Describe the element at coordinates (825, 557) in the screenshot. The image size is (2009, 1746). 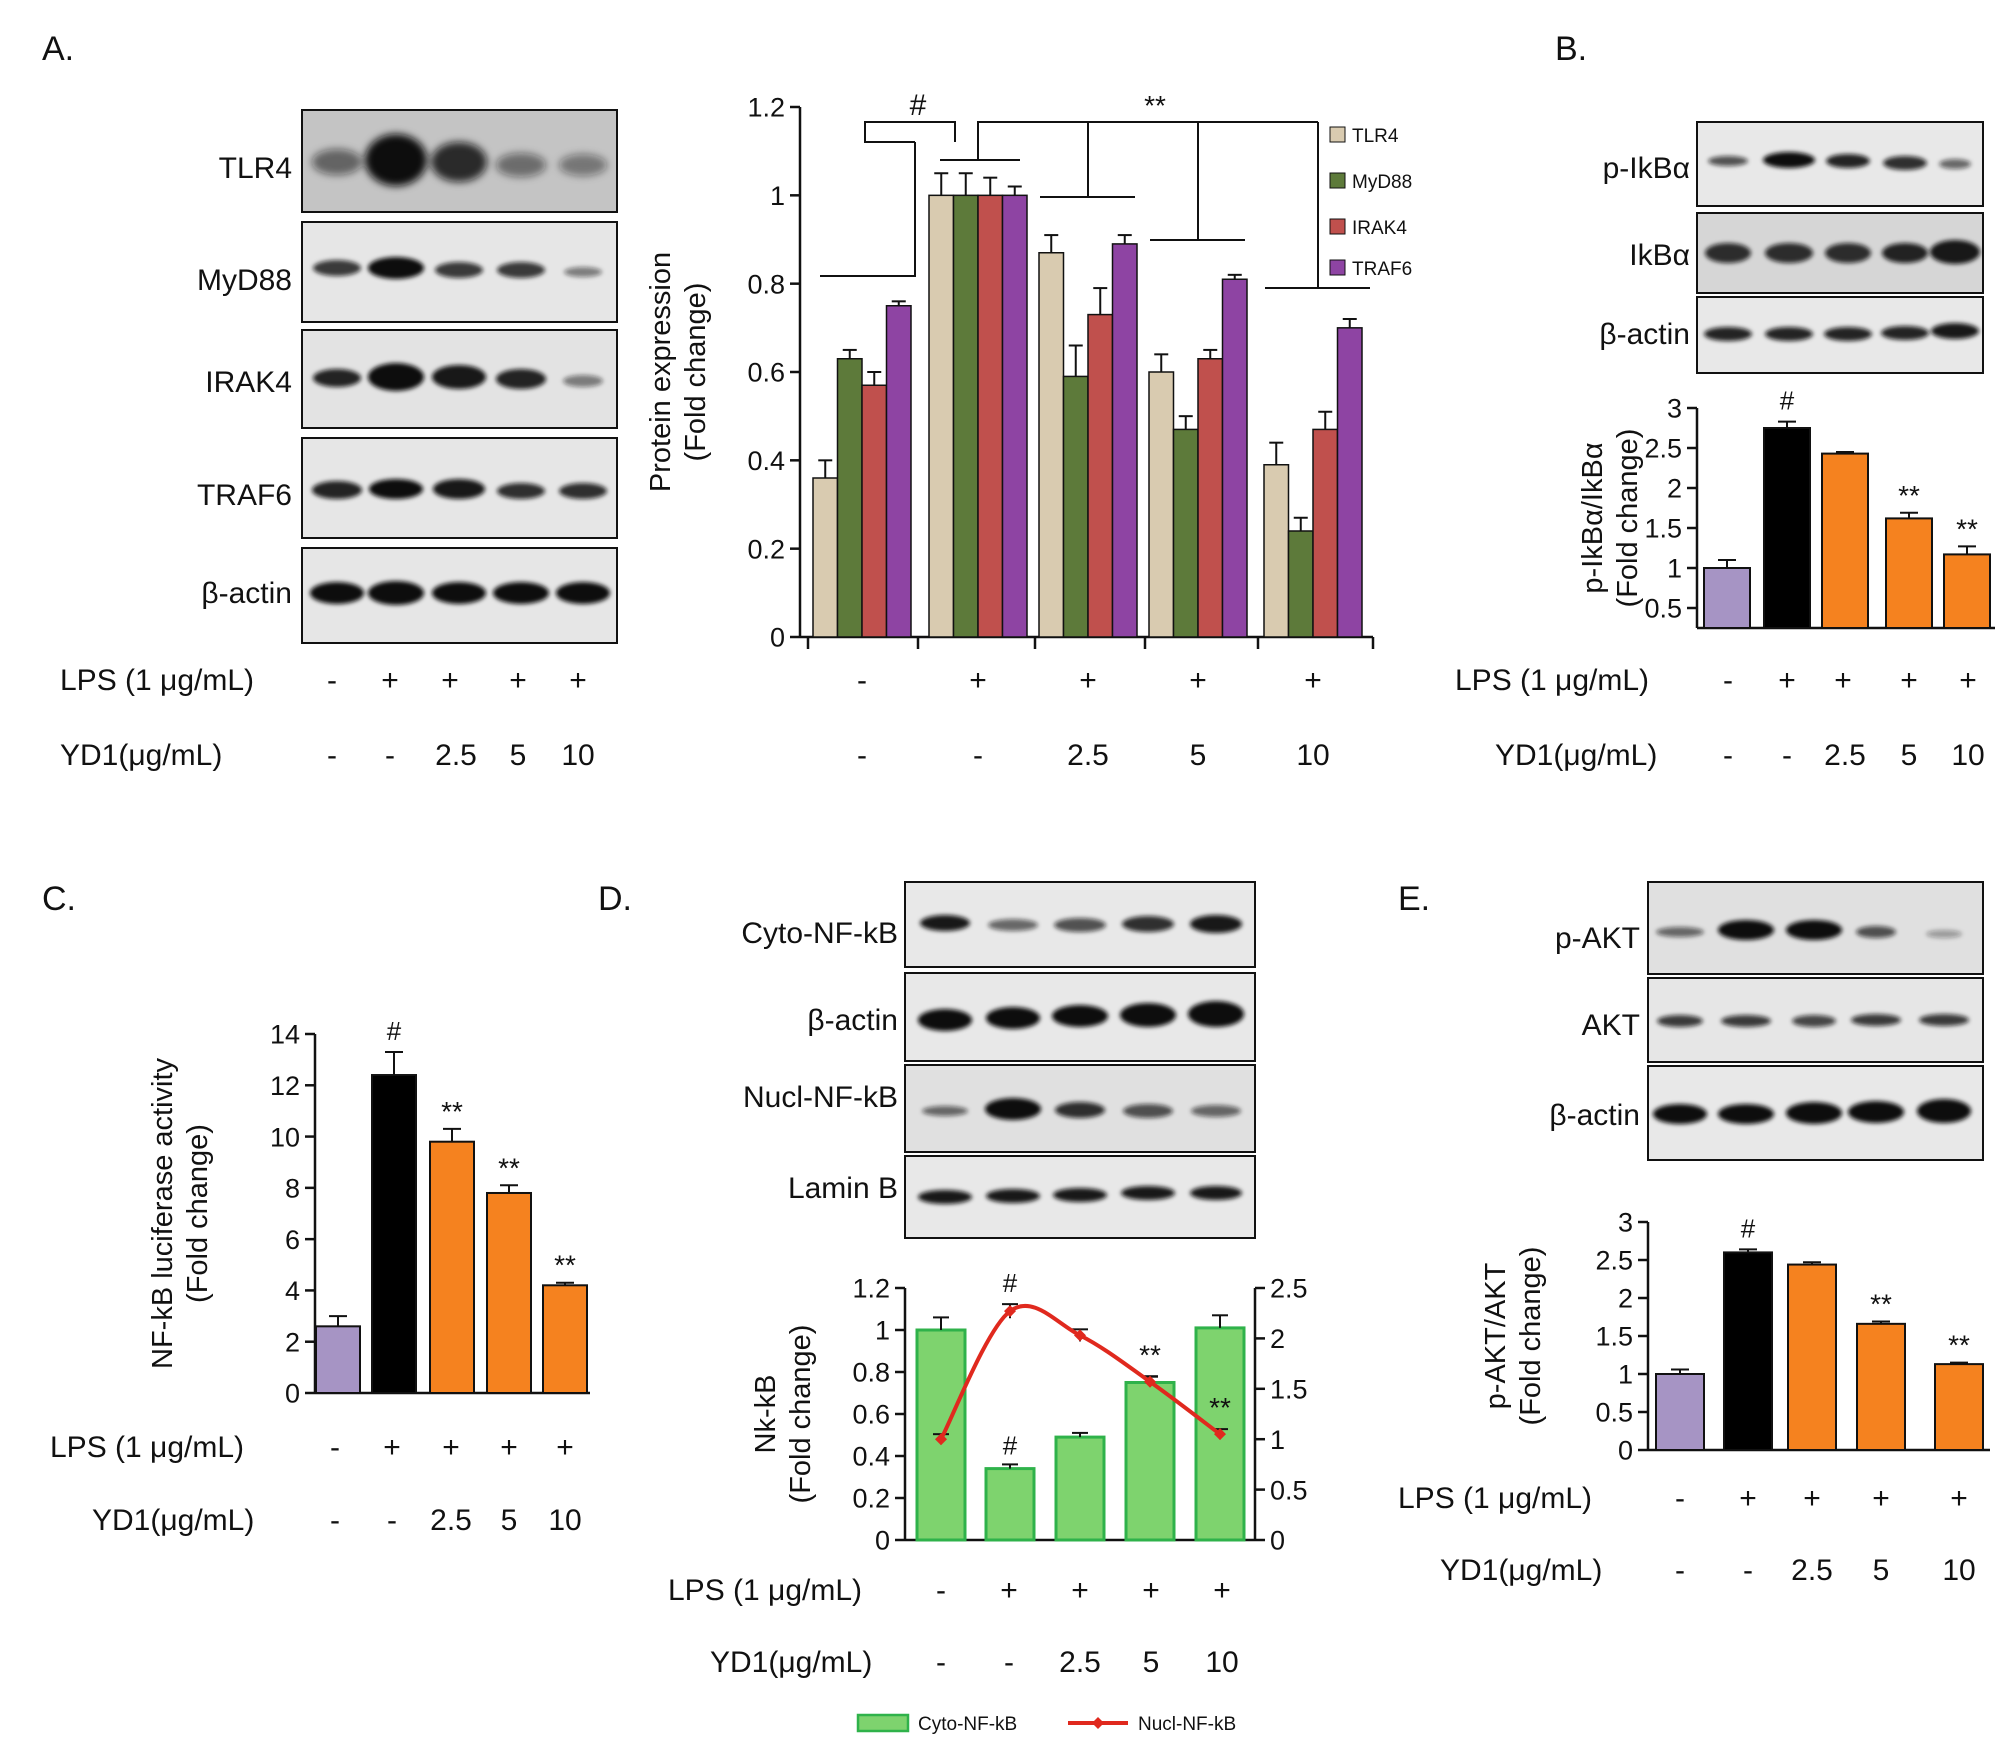
I see `bar-tlr4` at that location.